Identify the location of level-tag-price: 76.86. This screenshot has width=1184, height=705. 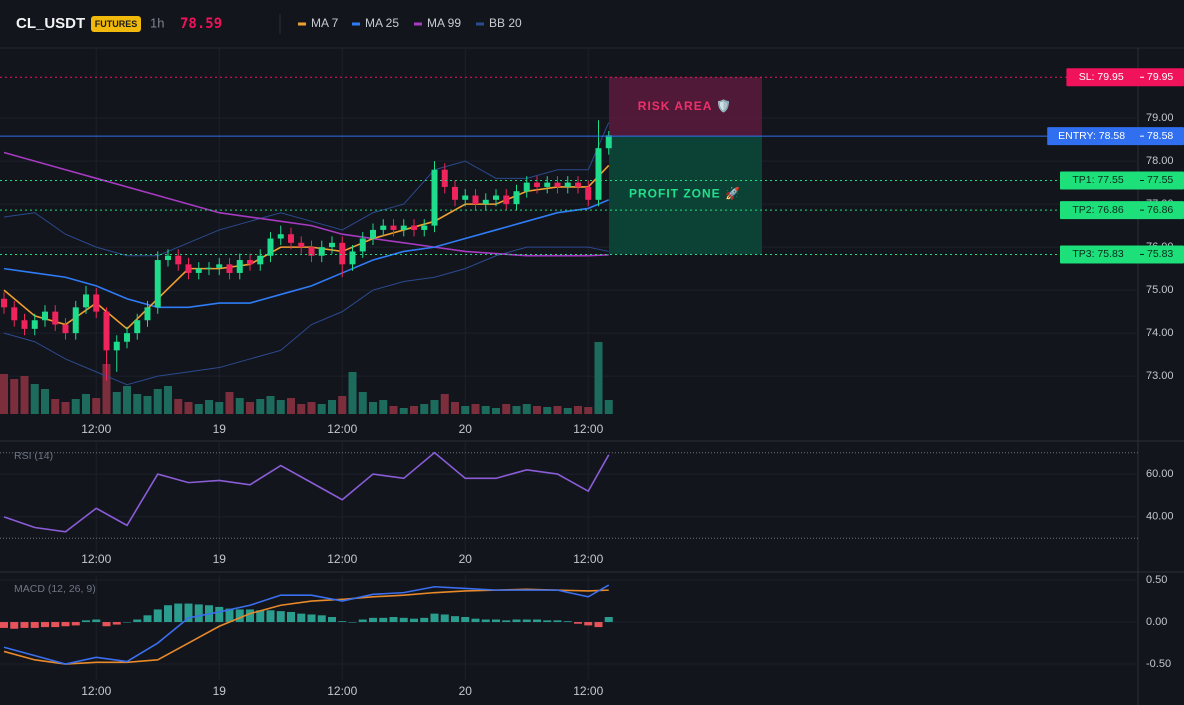
(1160, 210).